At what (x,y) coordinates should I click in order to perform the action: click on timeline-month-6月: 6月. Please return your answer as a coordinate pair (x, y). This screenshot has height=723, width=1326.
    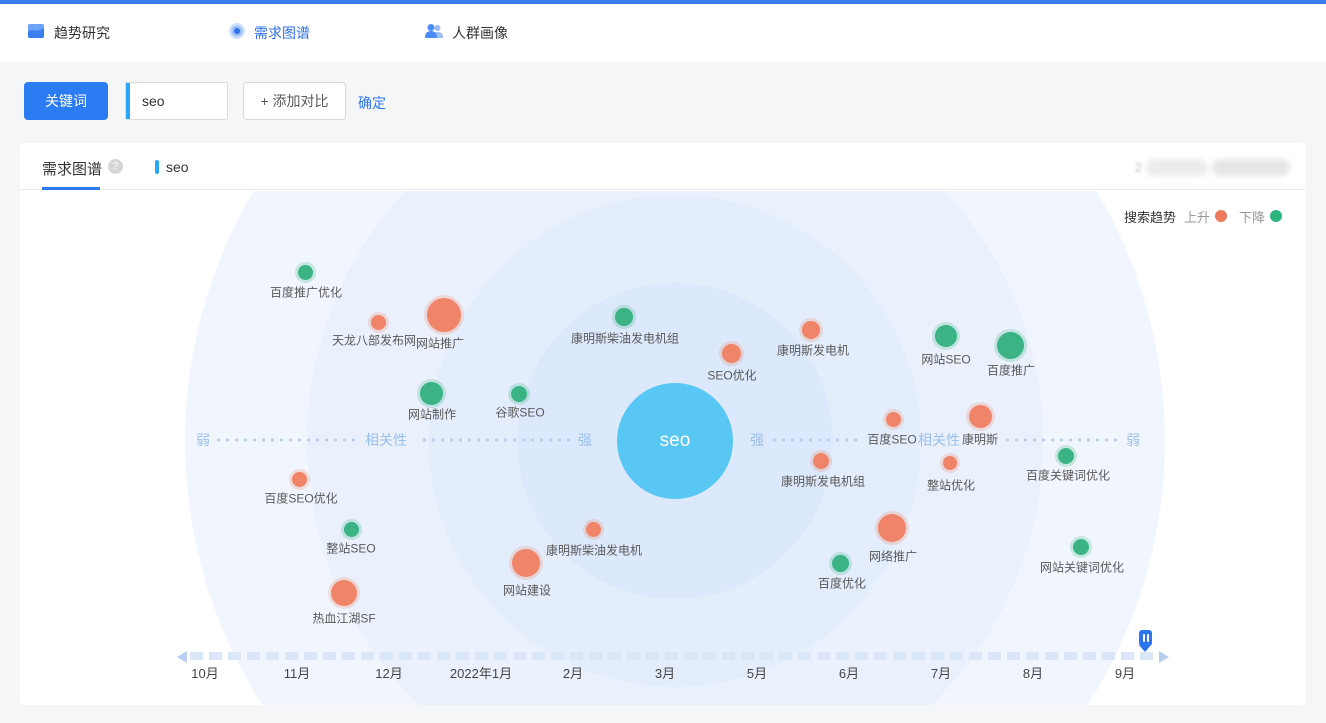
    Looking at the image, I should click on (849, 673).